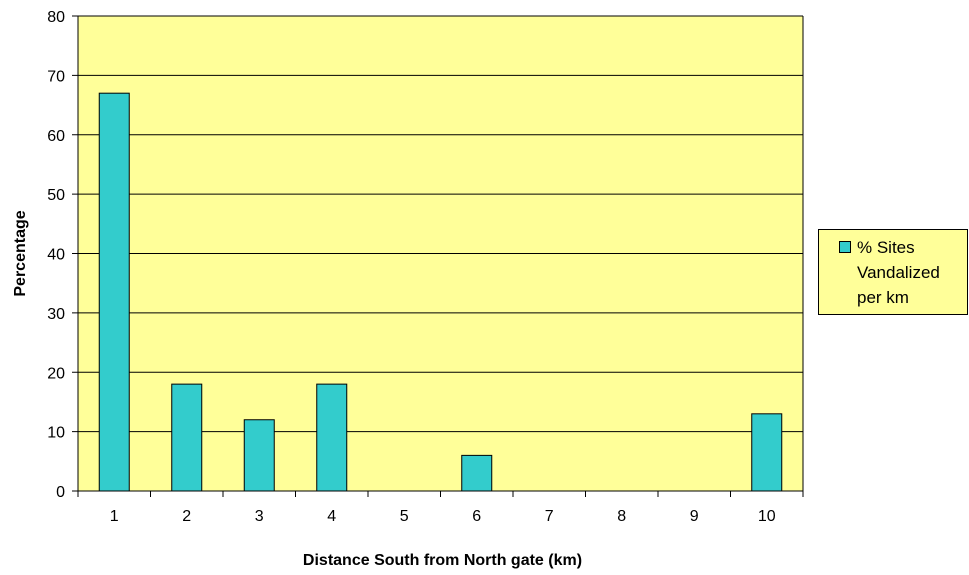  I want to click on x-tick-label: 10, so click(767, 516).